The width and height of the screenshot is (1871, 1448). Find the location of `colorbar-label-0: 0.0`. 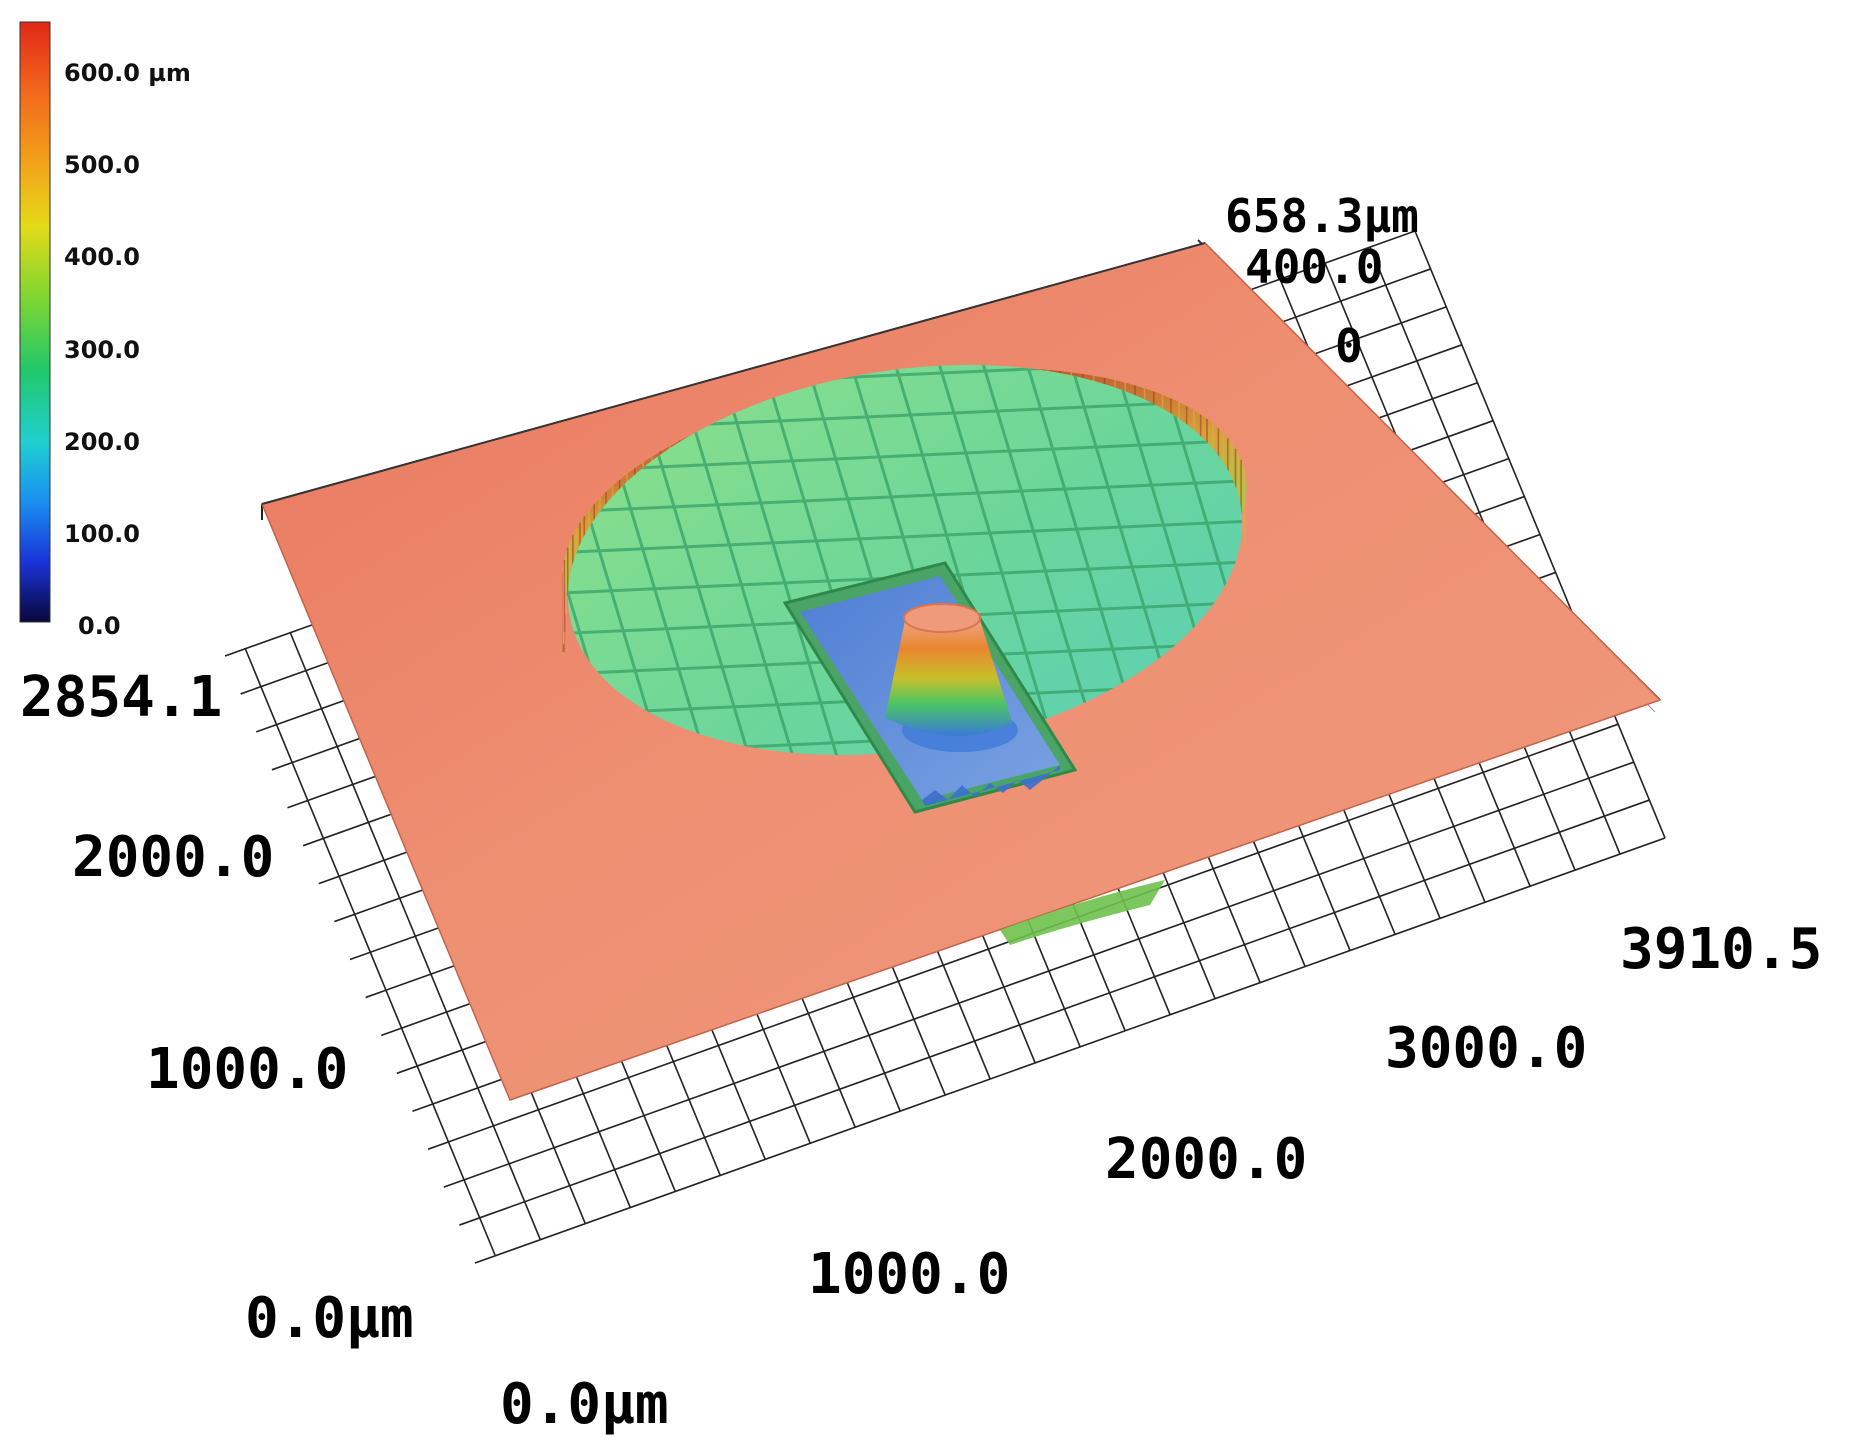

colorbar-label-0: 0.0 is located at coordinates (99, 626).